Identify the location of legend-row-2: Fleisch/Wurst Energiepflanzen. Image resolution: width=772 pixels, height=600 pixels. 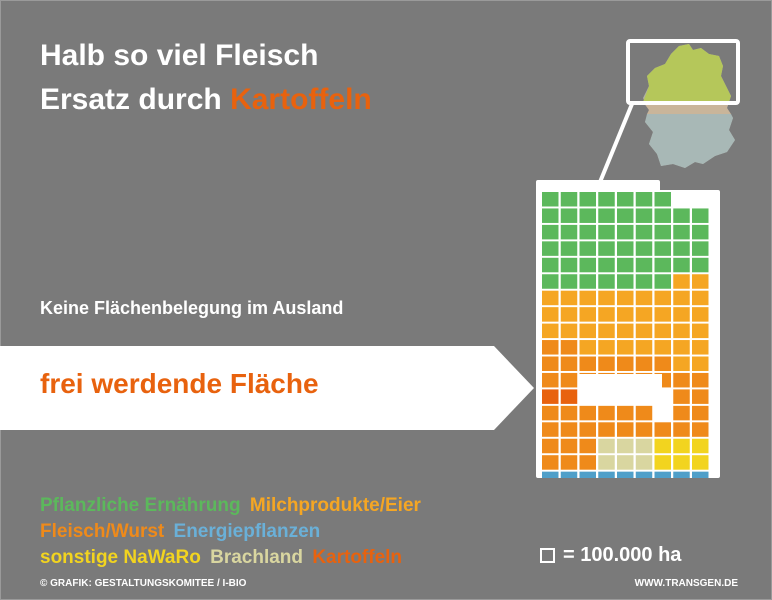
(232, 532).